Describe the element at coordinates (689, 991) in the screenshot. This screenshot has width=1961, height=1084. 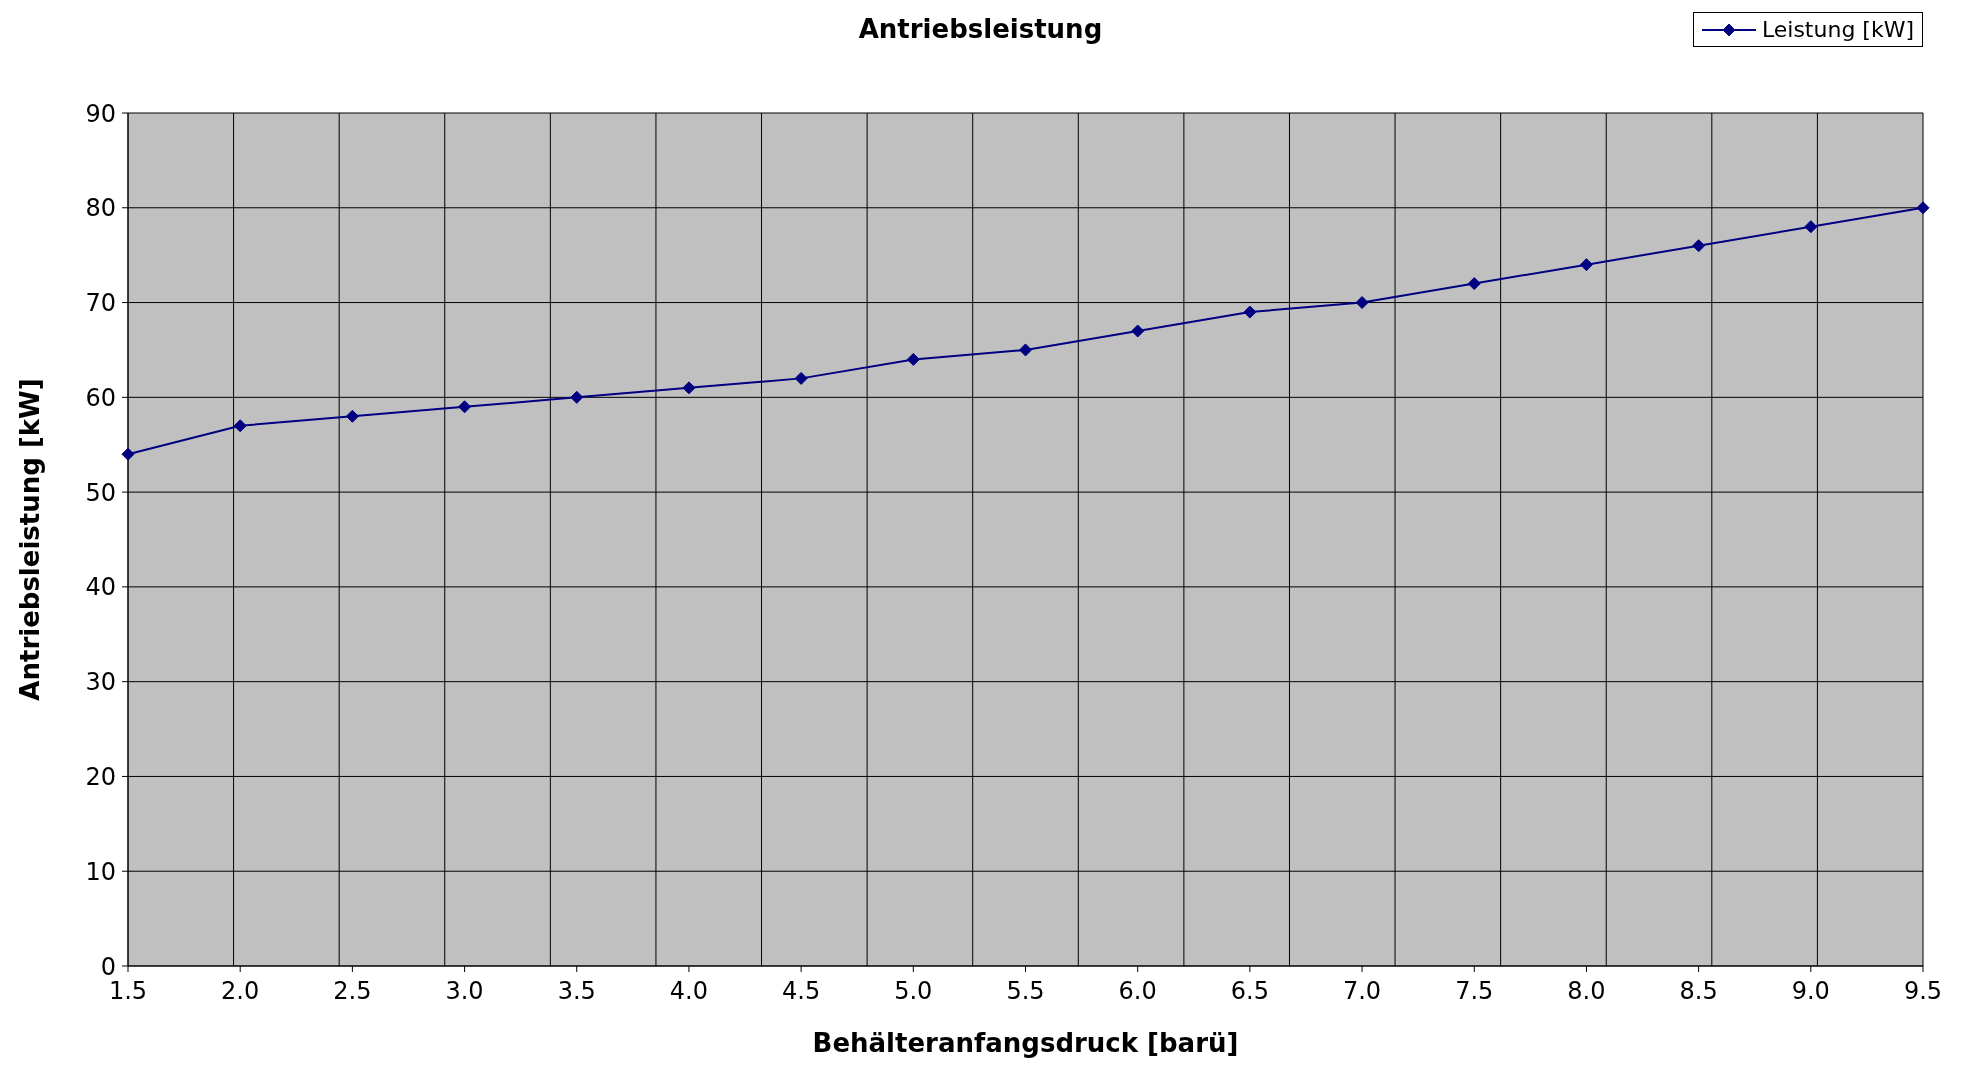
I see `x-tick-label: 4.0` at that location.